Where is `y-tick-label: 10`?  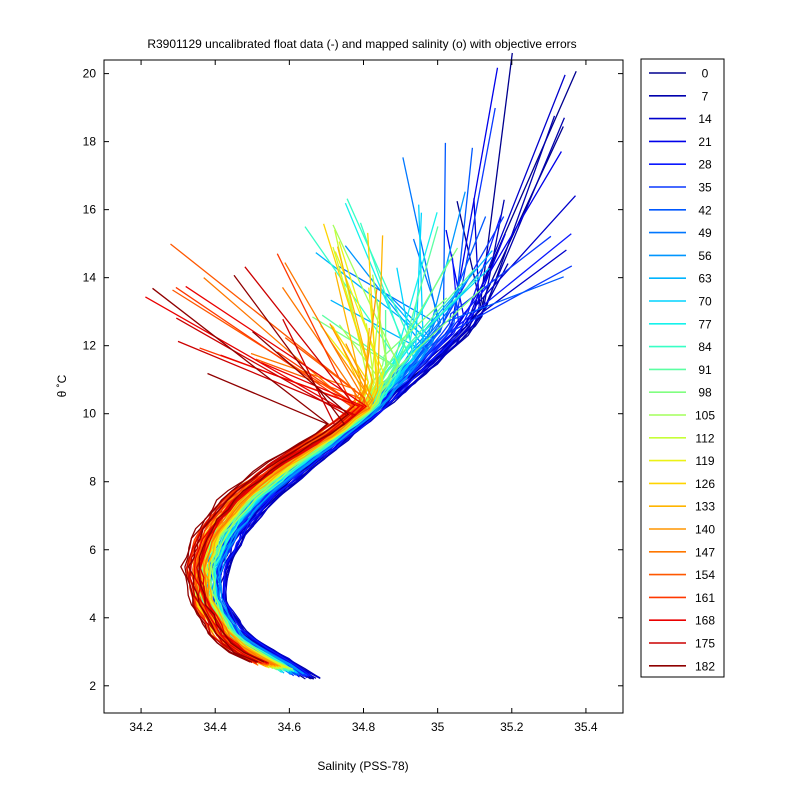
y-tick-label: 10 is located at coordinates (90, 414).